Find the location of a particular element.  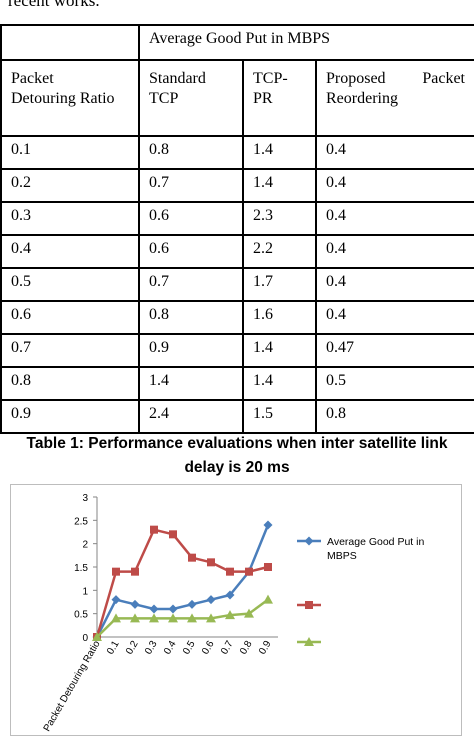

table-cell: 0.2 is located at coordinates (70, 185).